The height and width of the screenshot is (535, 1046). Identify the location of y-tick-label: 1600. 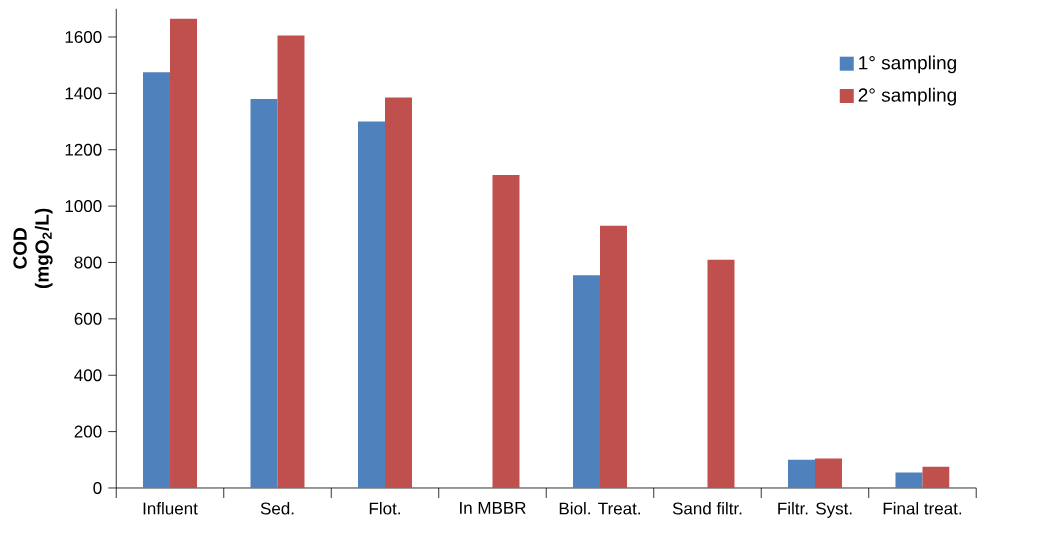
(83, 36).